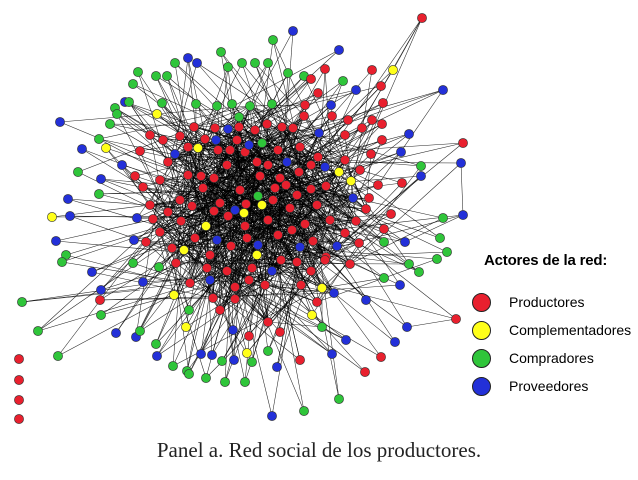 Image resolution: width=638 pixels, height=480 pixels. What do you see at coordinates (528, 302) in the screenshot?
I see `legend-item-productores: Productores` at bounding box center [528, 302].